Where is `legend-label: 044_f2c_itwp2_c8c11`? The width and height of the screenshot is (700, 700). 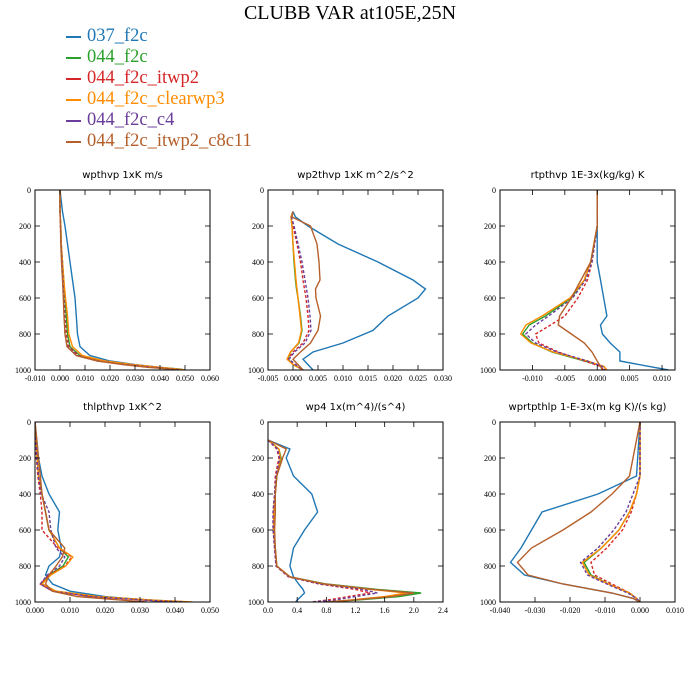
legend-label: 044_f2c_itwp2_c8c11 is located at coordinates (169, 141).